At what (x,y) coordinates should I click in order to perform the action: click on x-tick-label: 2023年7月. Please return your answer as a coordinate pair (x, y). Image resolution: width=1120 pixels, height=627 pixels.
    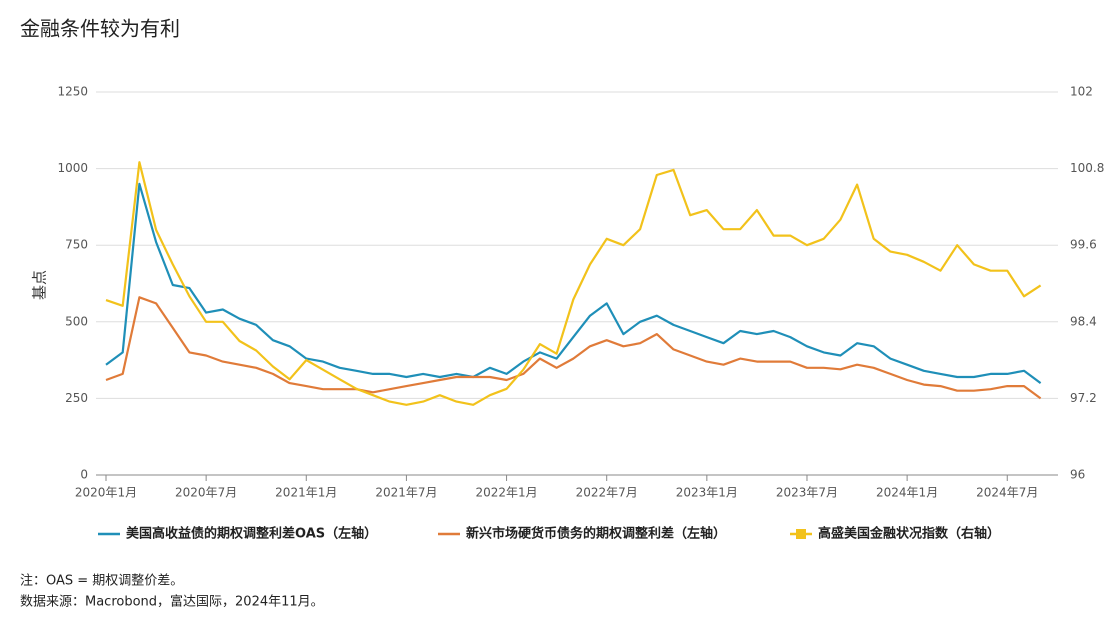
    Looking at the image, I should click on (807, 493).